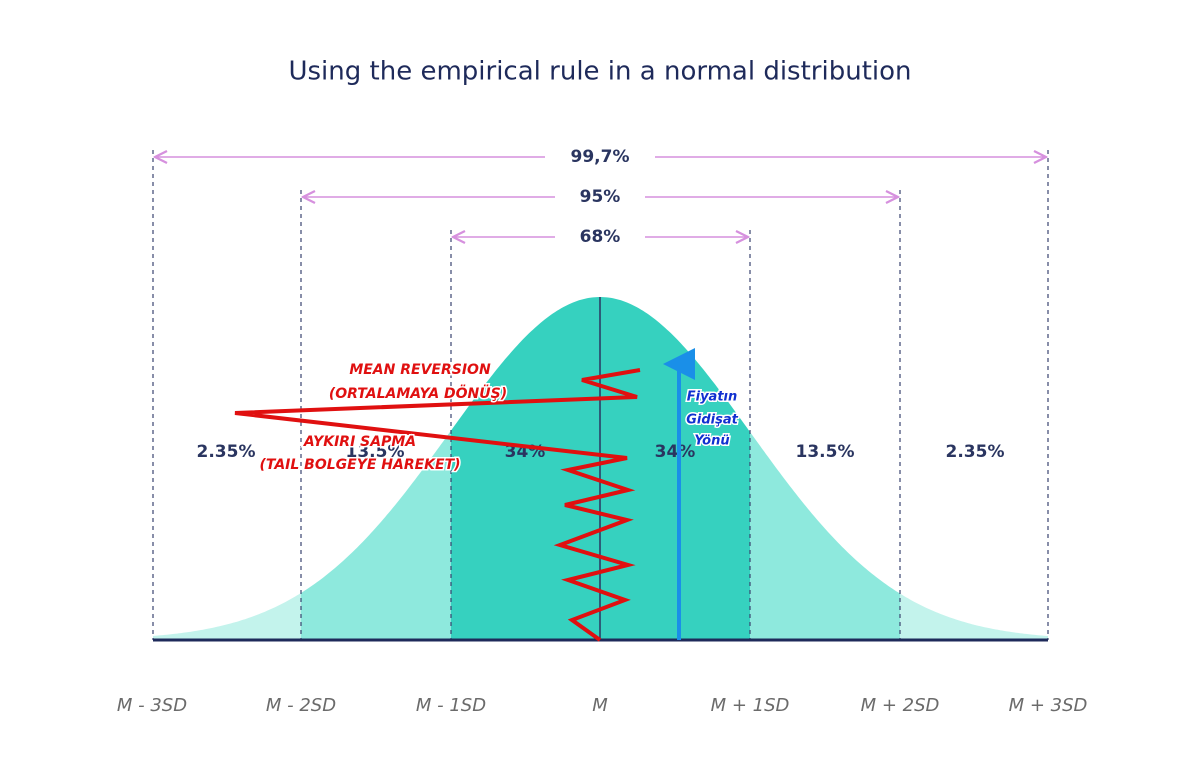  I want to click on axis-label: M + 3SD, so click(1048, 705).